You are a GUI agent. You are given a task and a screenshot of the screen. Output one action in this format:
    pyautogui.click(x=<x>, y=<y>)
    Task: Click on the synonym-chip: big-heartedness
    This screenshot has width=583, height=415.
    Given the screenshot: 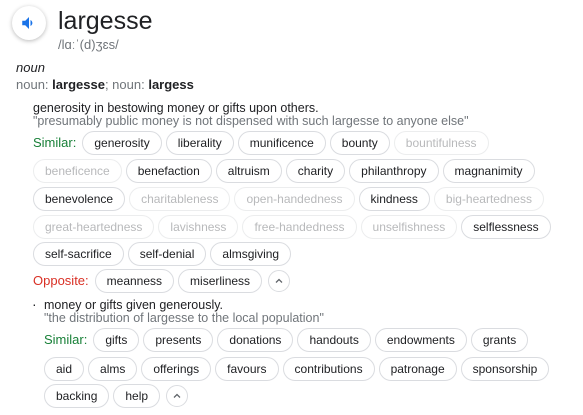 What is the action you would take?
    pyautogui.click(x=488, y=199)
    